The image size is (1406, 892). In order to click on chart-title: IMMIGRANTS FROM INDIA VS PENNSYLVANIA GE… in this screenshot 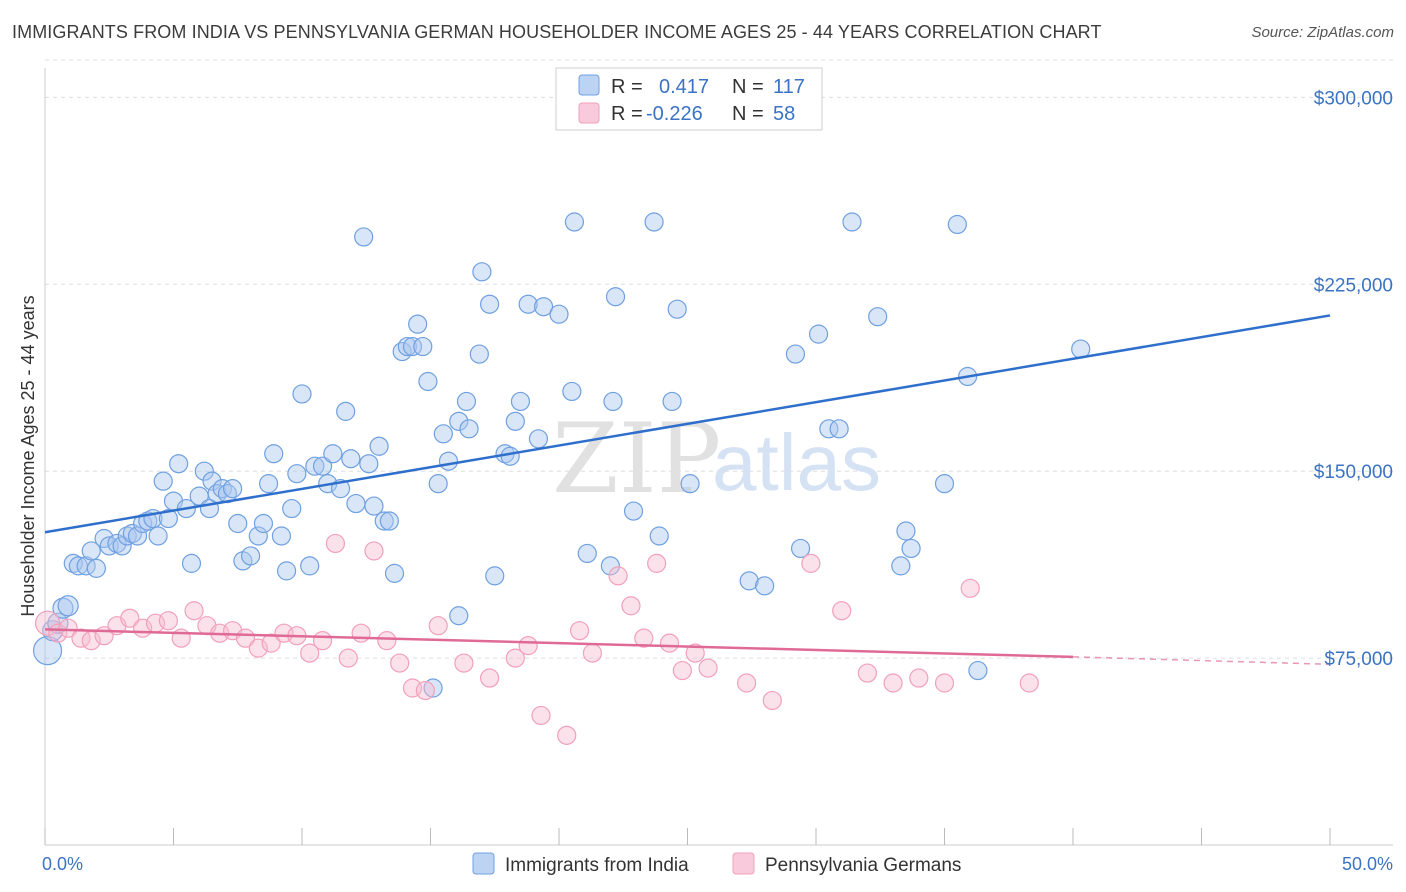, I will do `click(557, 32)`.